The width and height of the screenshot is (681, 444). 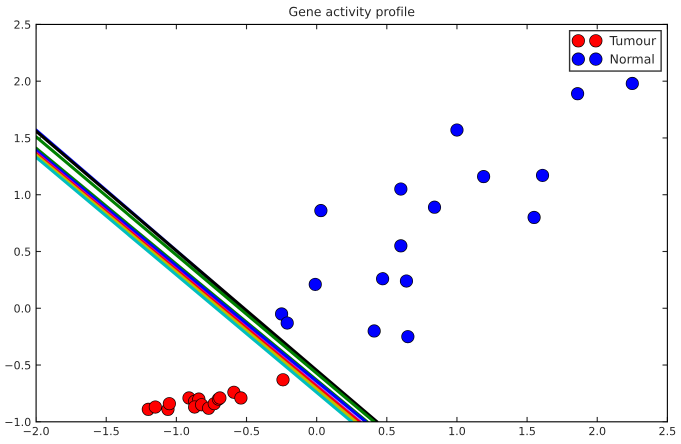 I want to click on x-tick-label: −2.0, so click(x=36, y=431).